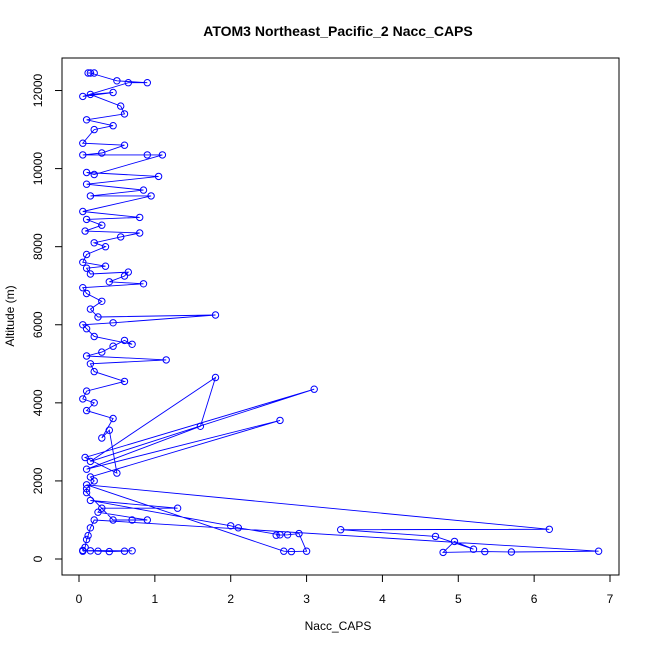 The height and width of the screenshot is (650, 650). Describe the element at coordinates (458, 599) in the screenshot. I see `x-tick-label: 5` at that location.